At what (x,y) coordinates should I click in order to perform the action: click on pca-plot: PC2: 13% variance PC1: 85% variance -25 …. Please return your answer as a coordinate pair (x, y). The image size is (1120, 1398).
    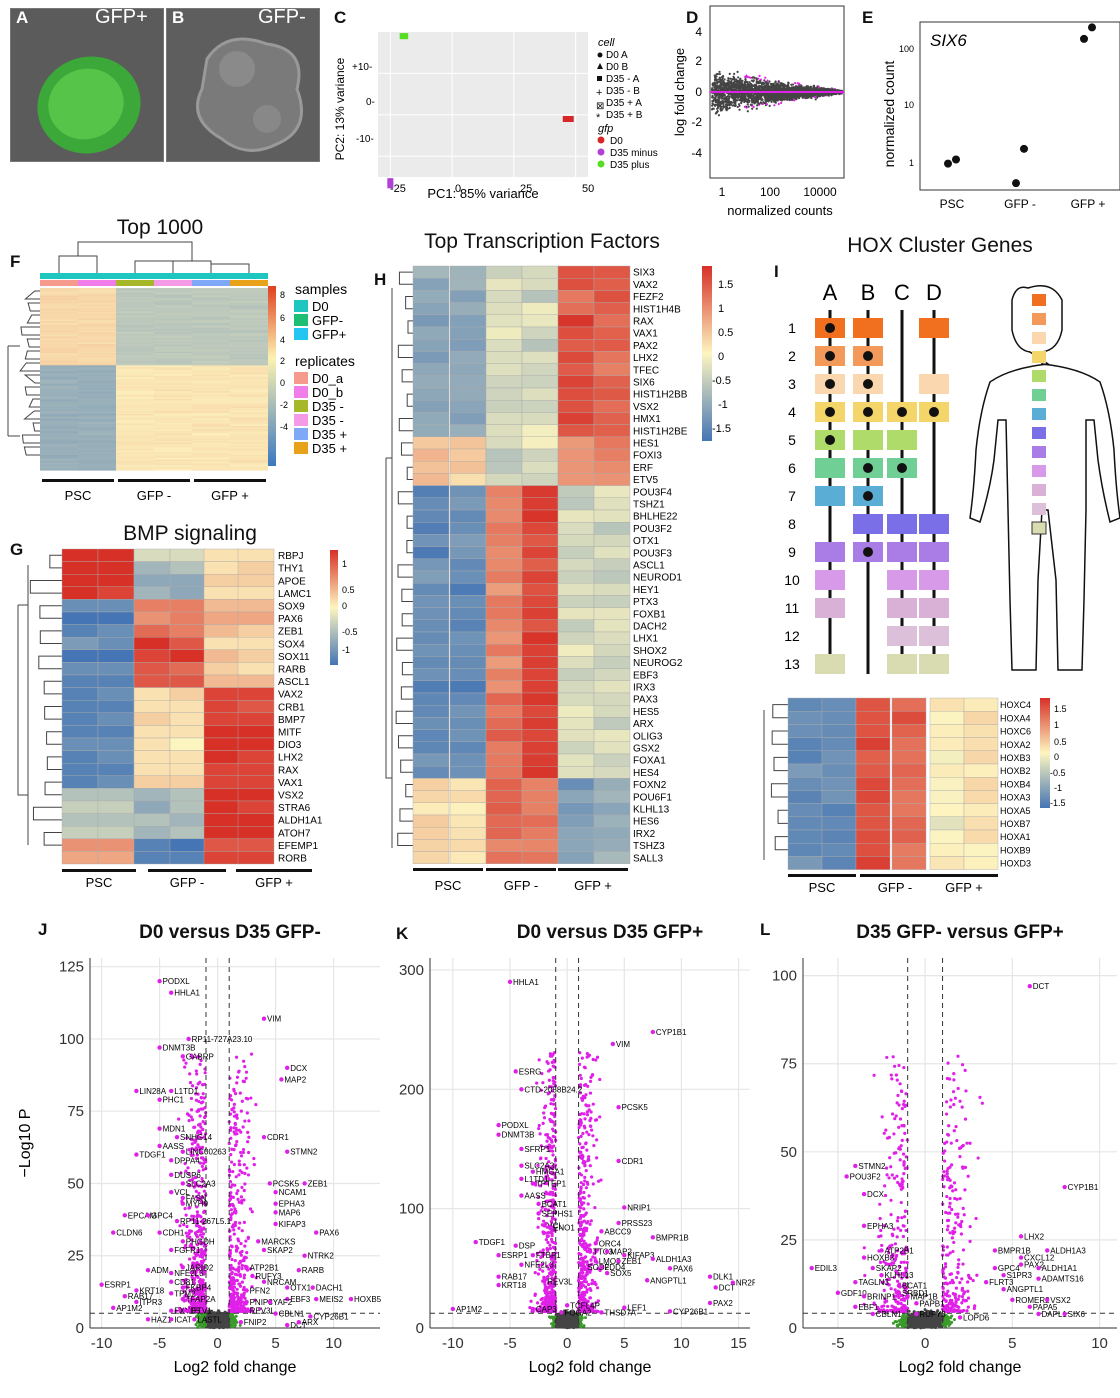
    Looking at the image, I should click on (495, 116).